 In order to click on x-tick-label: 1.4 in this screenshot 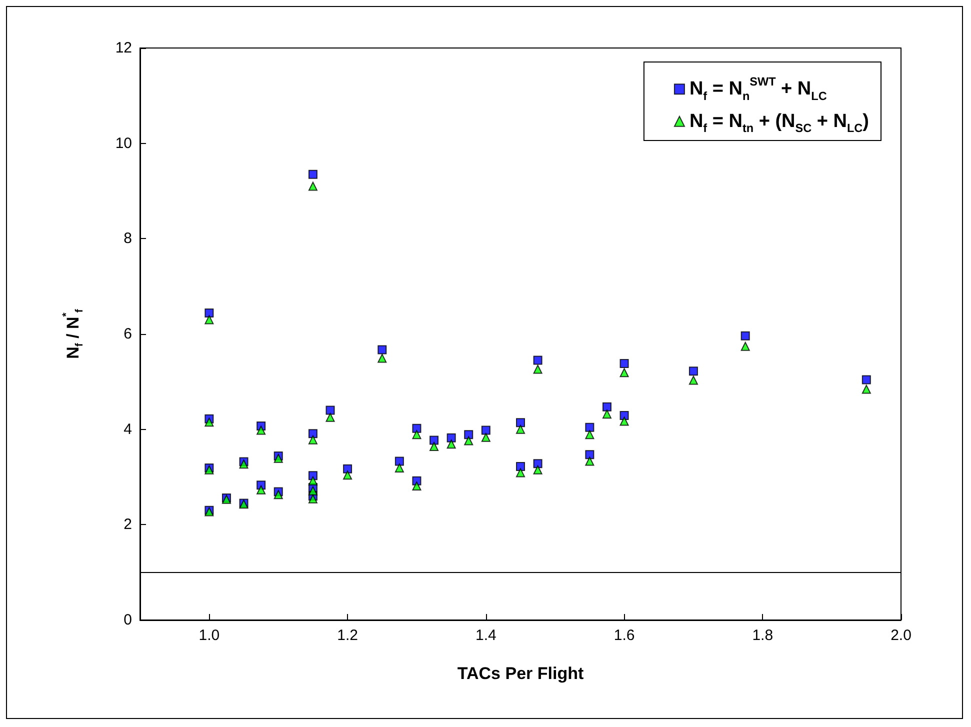, I will do `click(485, 635)`.